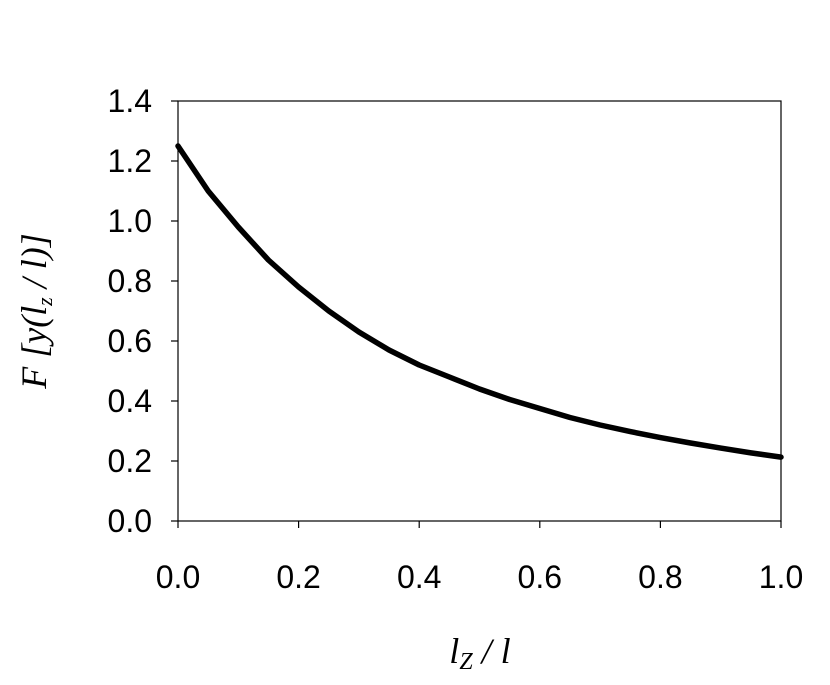 Image resolution: width=830 pixels, height=685 pixels. What do you see at coordinates (130, 221) in the screenshot?
I see `y-tick-label: 1.0` at bounding box center [130, 221].